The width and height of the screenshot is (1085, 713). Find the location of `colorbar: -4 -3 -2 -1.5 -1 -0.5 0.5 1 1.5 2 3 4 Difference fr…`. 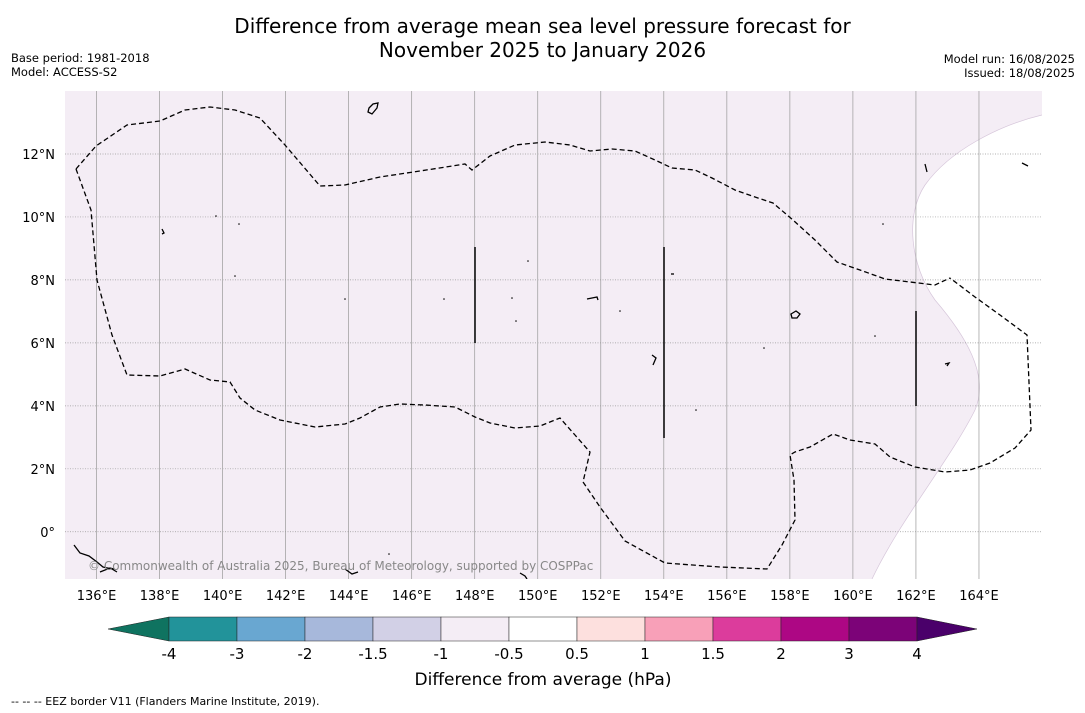

colorbar: -4 -3 -2 -1.5 -1 -0.5 0.5 1 1.5 2 3 4 Difference fr… is located at coordinates (542, 653).